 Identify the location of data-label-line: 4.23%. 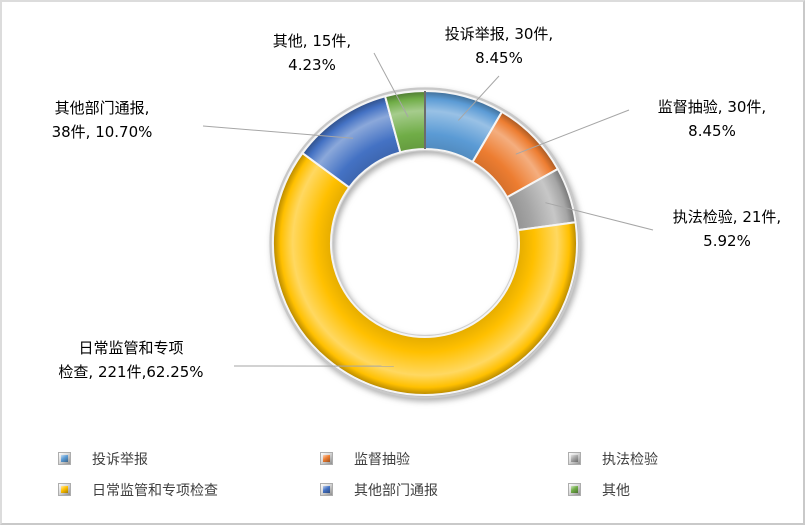
(312, 65).